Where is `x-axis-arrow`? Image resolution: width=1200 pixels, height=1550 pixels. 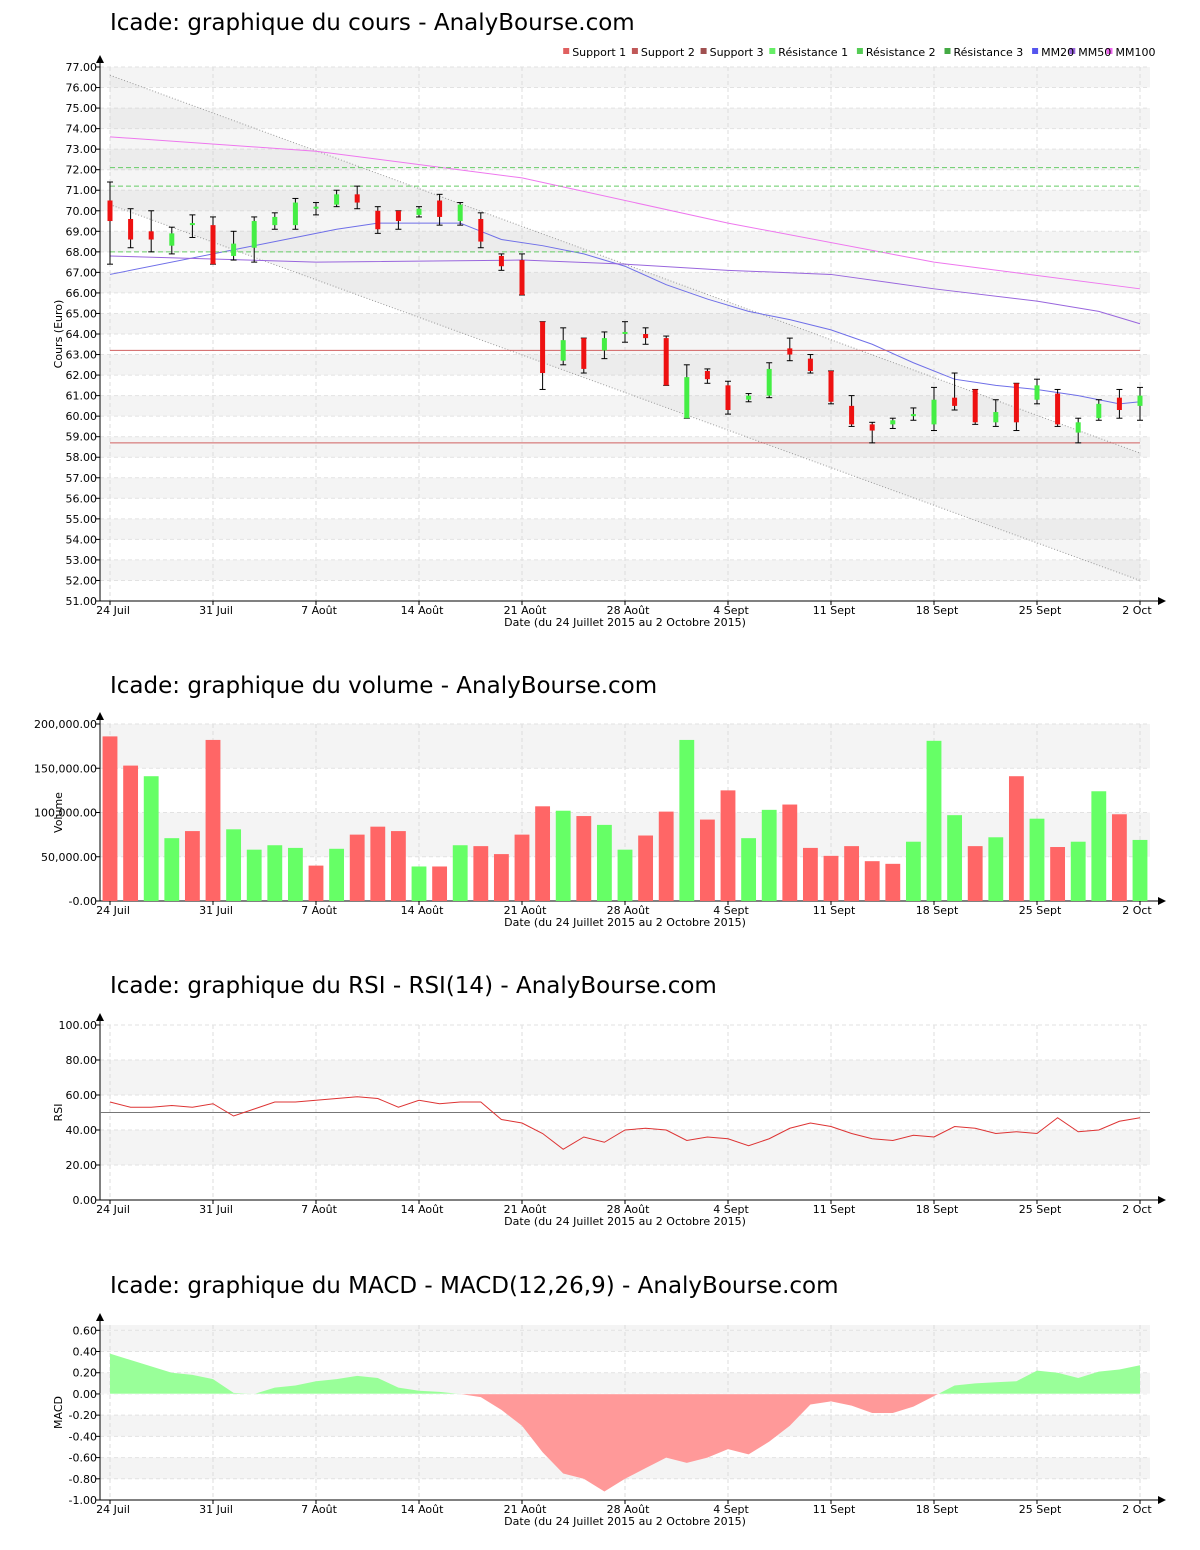 x-axis-arrow is located at coordinates (1162, 901).